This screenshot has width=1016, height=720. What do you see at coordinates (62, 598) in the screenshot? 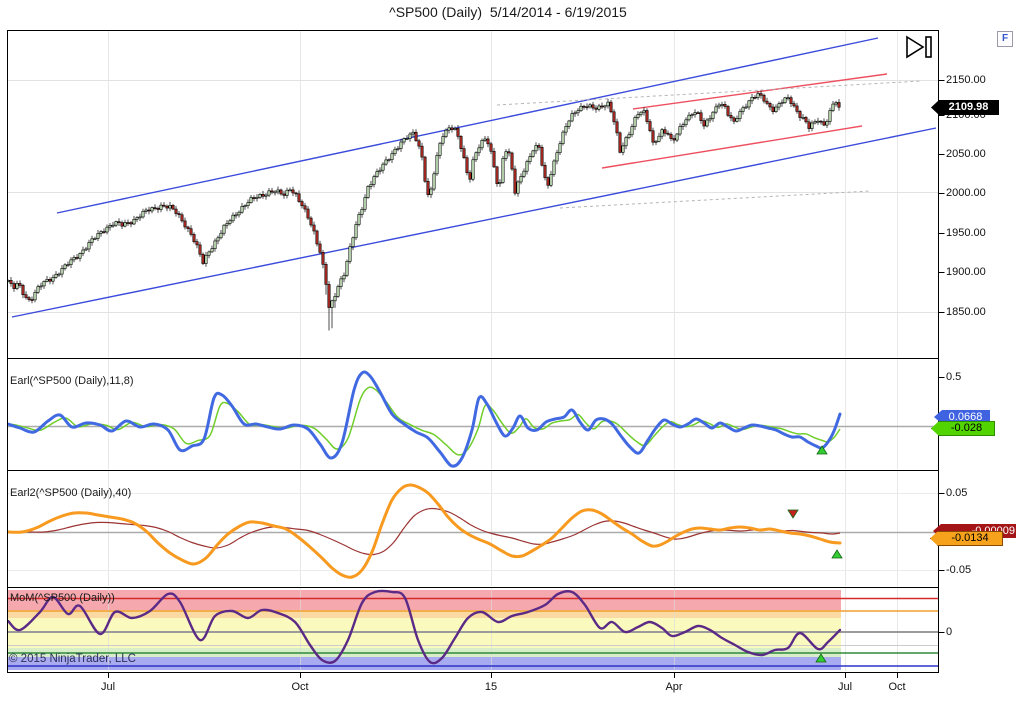
I see `mom-panel-label: MoM(^SP500 (Daily))` at bounding box center [62, 598].